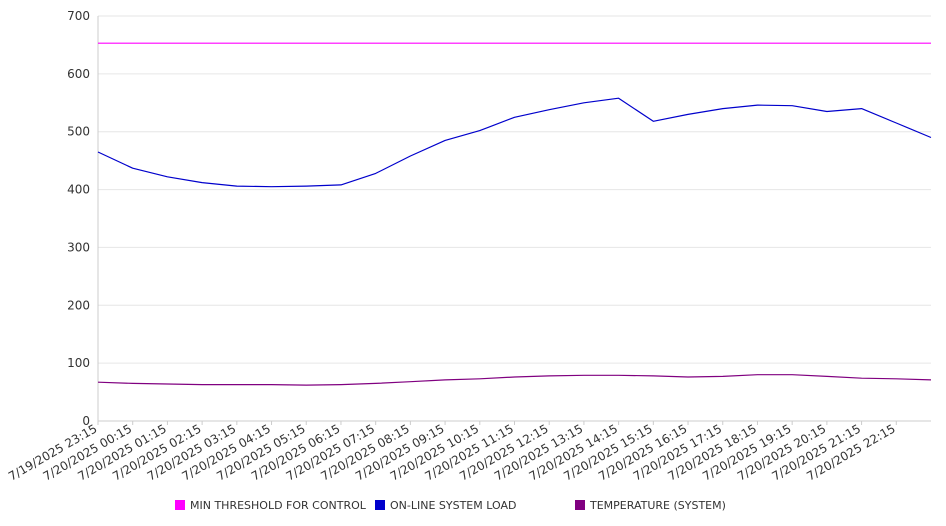 This screenshot has height=526, width=946. What do you see at coordinates (657, 505) in the screenshot?
I see `legend-label: TEMPERATURE (SYSTEM)` at bounding box center [657, 505].